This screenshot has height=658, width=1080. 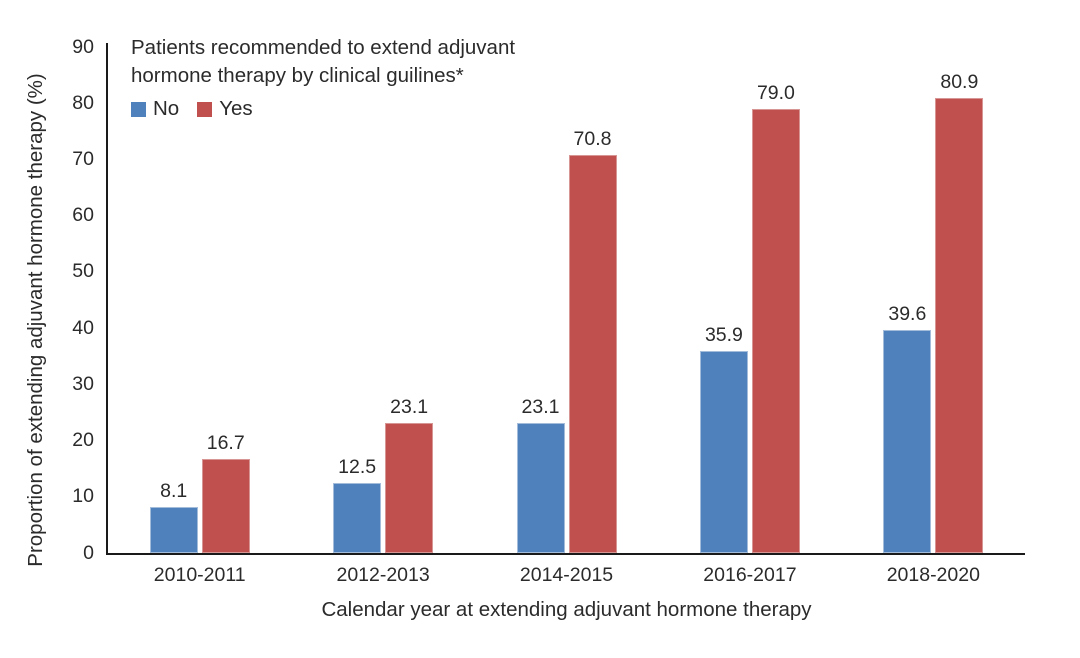 I want to click on bar-yes-2018-2020: 80.9, so click(x=959, y=312).